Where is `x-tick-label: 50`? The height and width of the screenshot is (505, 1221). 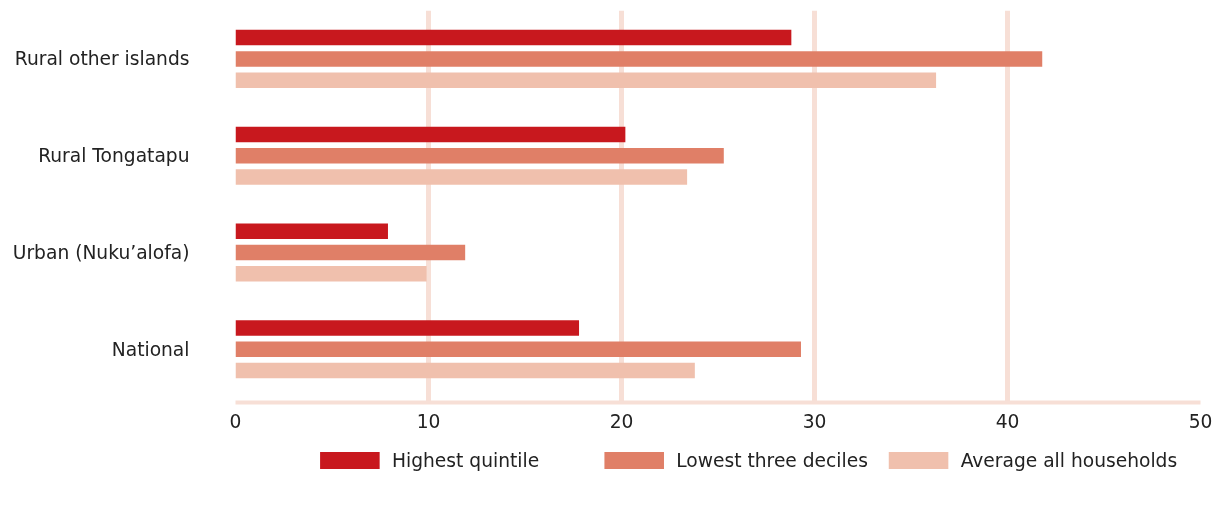
x-tick-label: 50 is located at coordinates (1200, 421).